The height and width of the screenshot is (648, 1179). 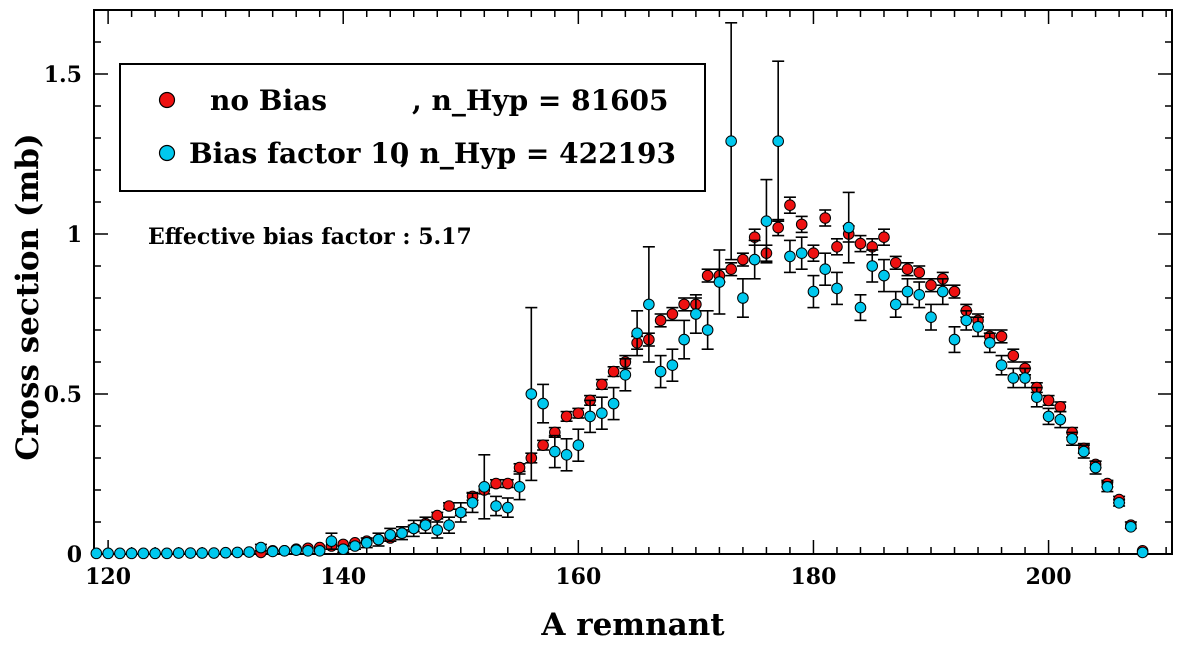 I want to click on legend-suffix-no-bias: , n_Hyp = 81605, so click(x=540, y=100).